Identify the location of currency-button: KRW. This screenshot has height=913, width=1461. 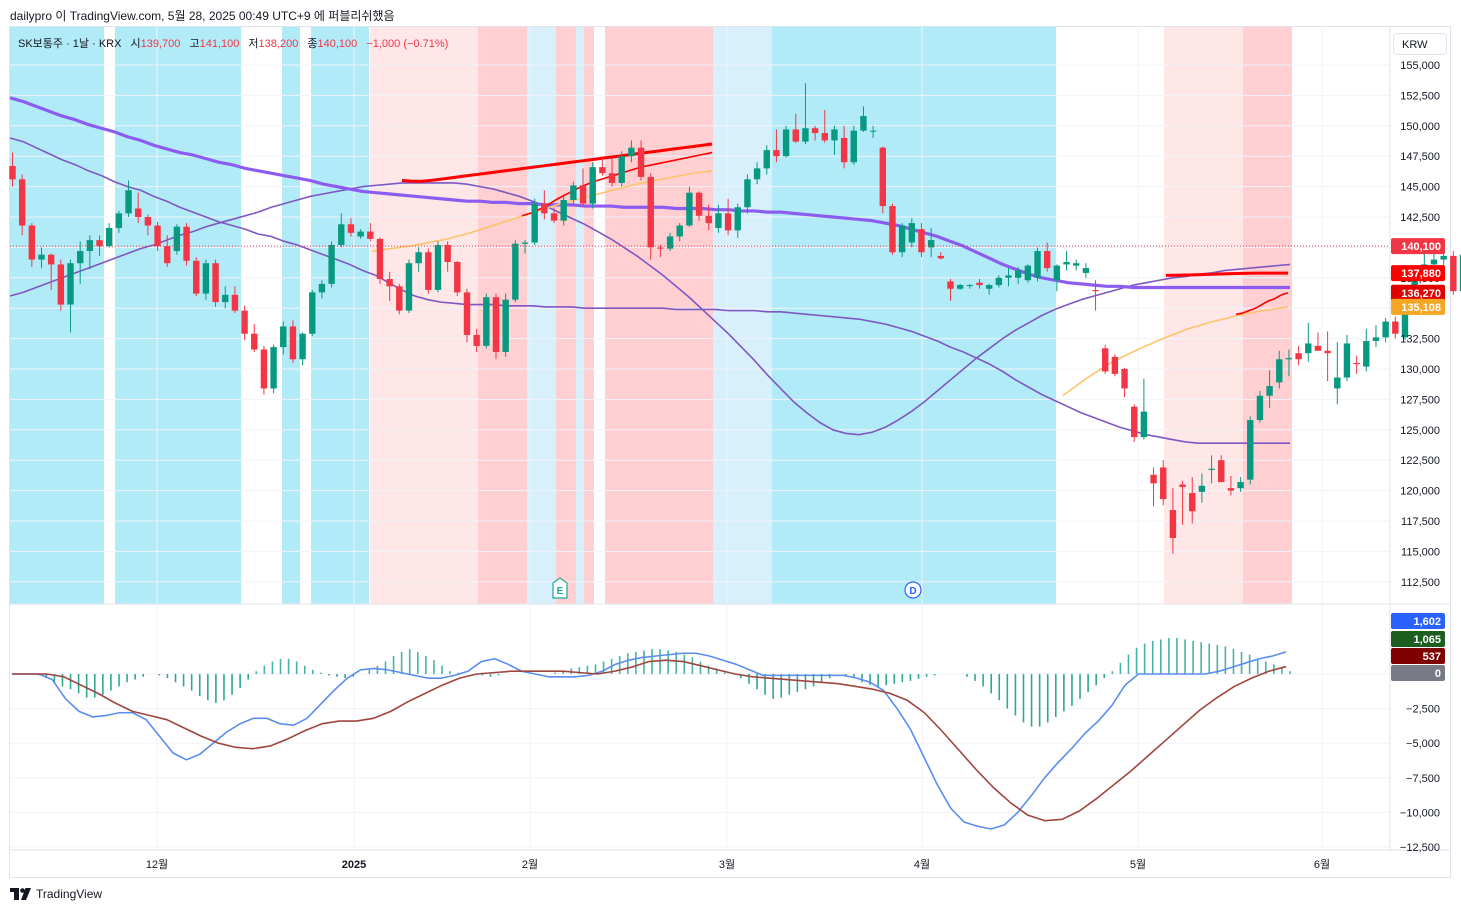
(1420, 44).